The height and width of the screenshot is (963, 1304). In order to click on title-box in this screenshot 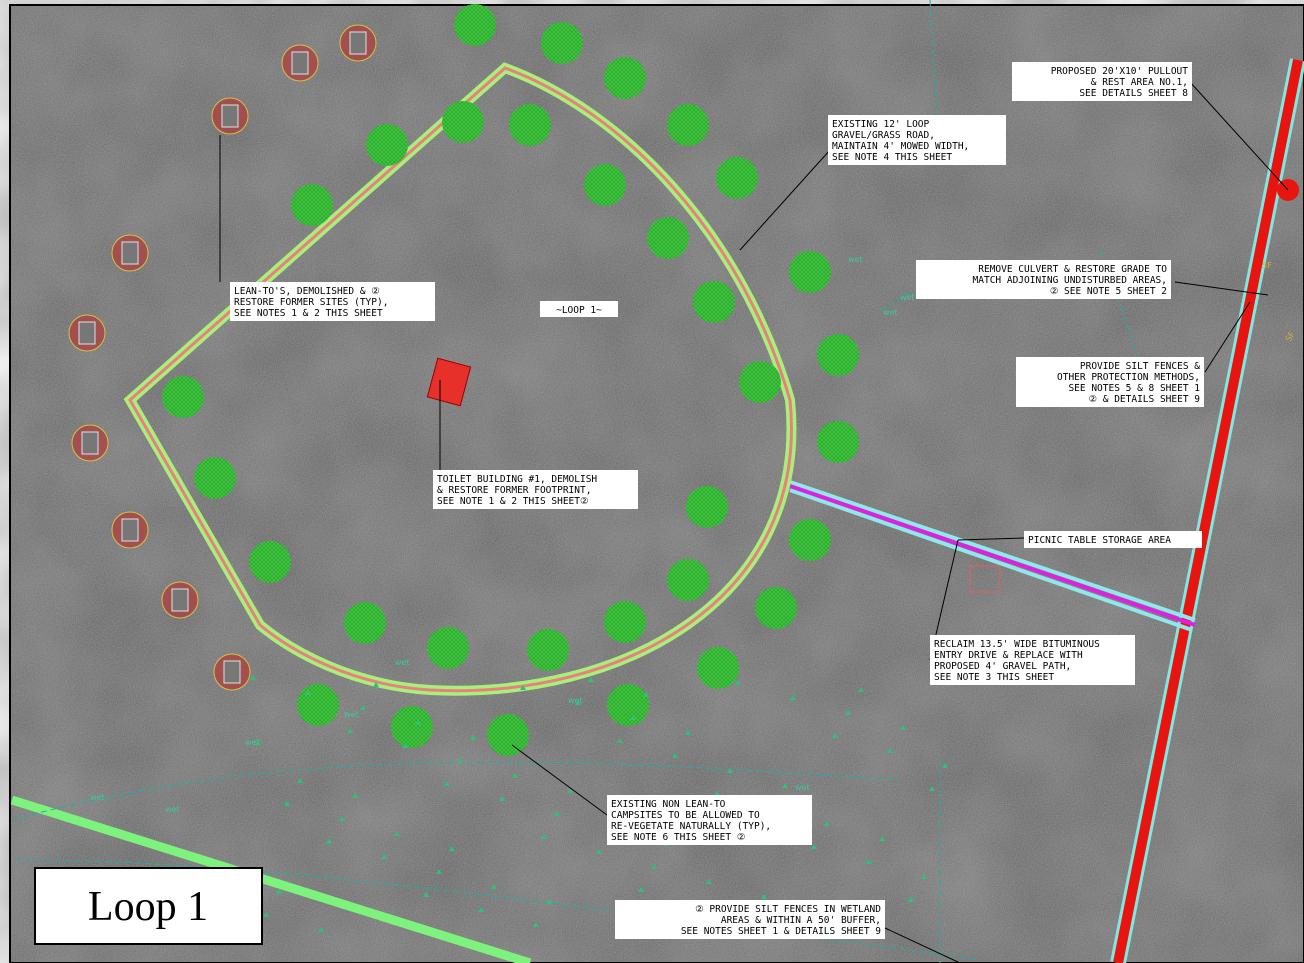, I will do `click(148, 906)`.